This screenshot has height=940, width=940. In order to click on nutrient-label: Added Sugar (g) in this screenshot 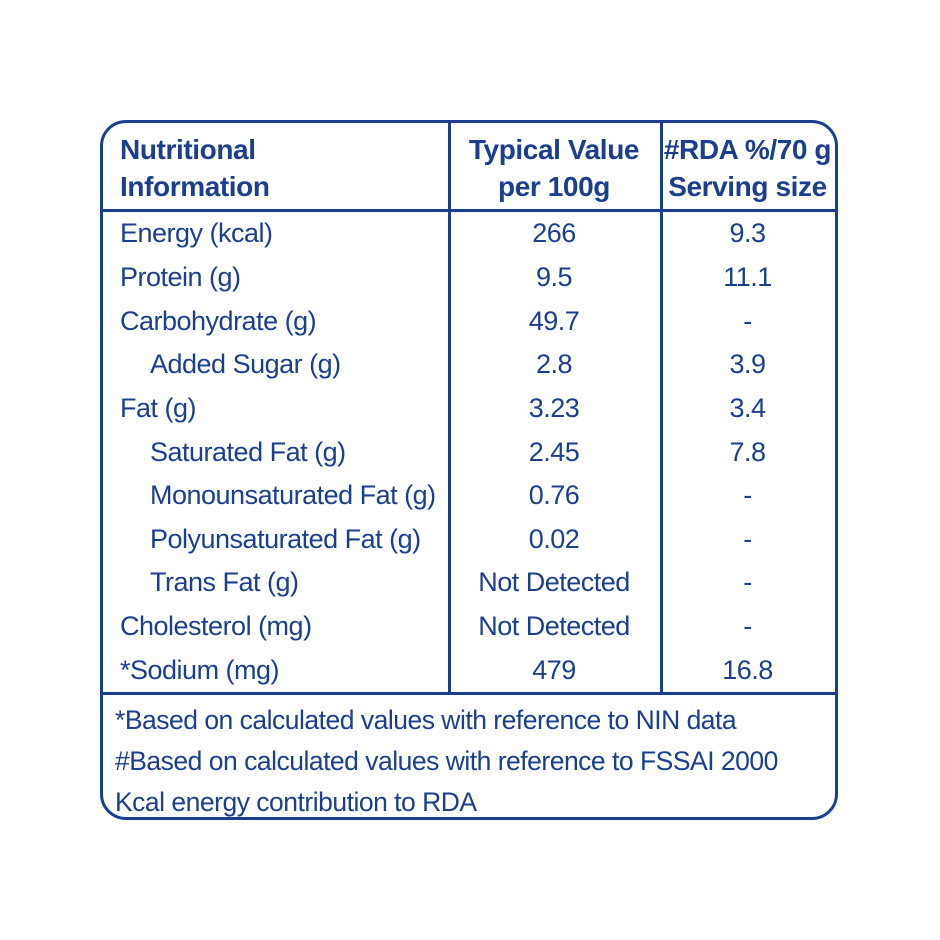, I will do `click(245, 364)`.